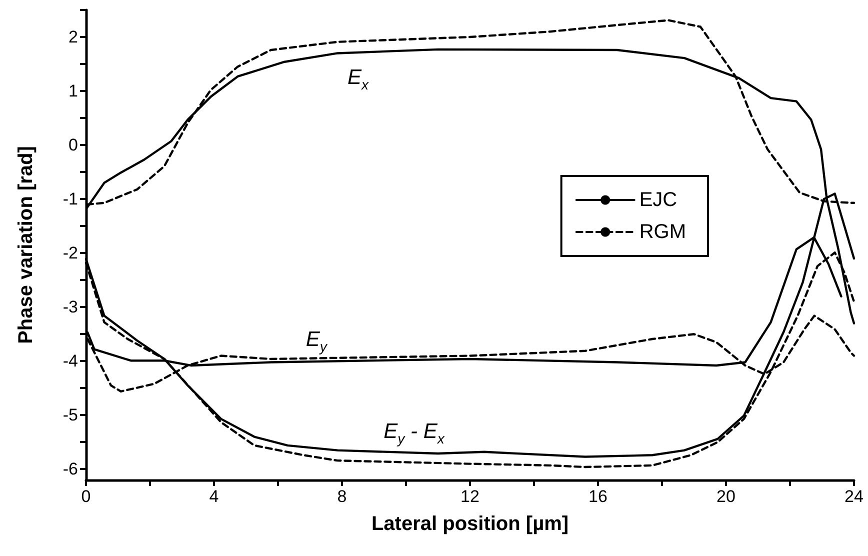 The image size is (868, 556). What do you see at coordinates (598, 496) in the screenshot?
I see `x-tick-label: 16` at bounding box center [598, 496].